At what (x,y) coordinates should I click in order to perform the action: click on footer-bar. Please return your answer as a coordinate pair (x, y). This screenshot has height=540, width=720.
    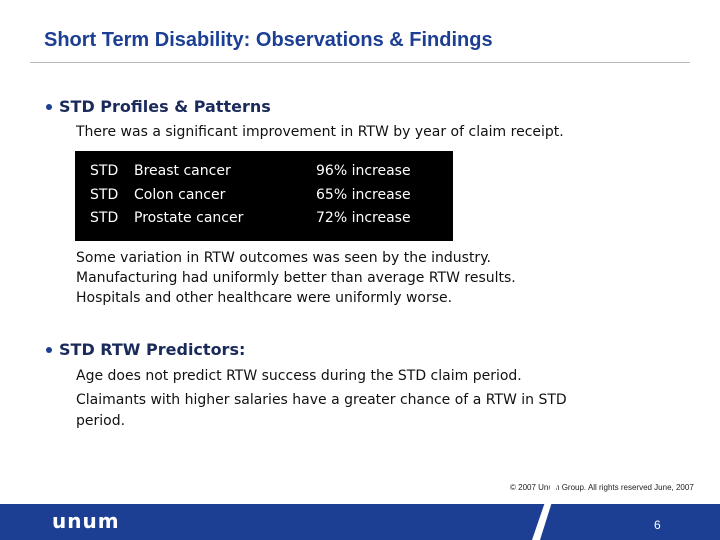
    Looking at the image, I should click on (360, 522).